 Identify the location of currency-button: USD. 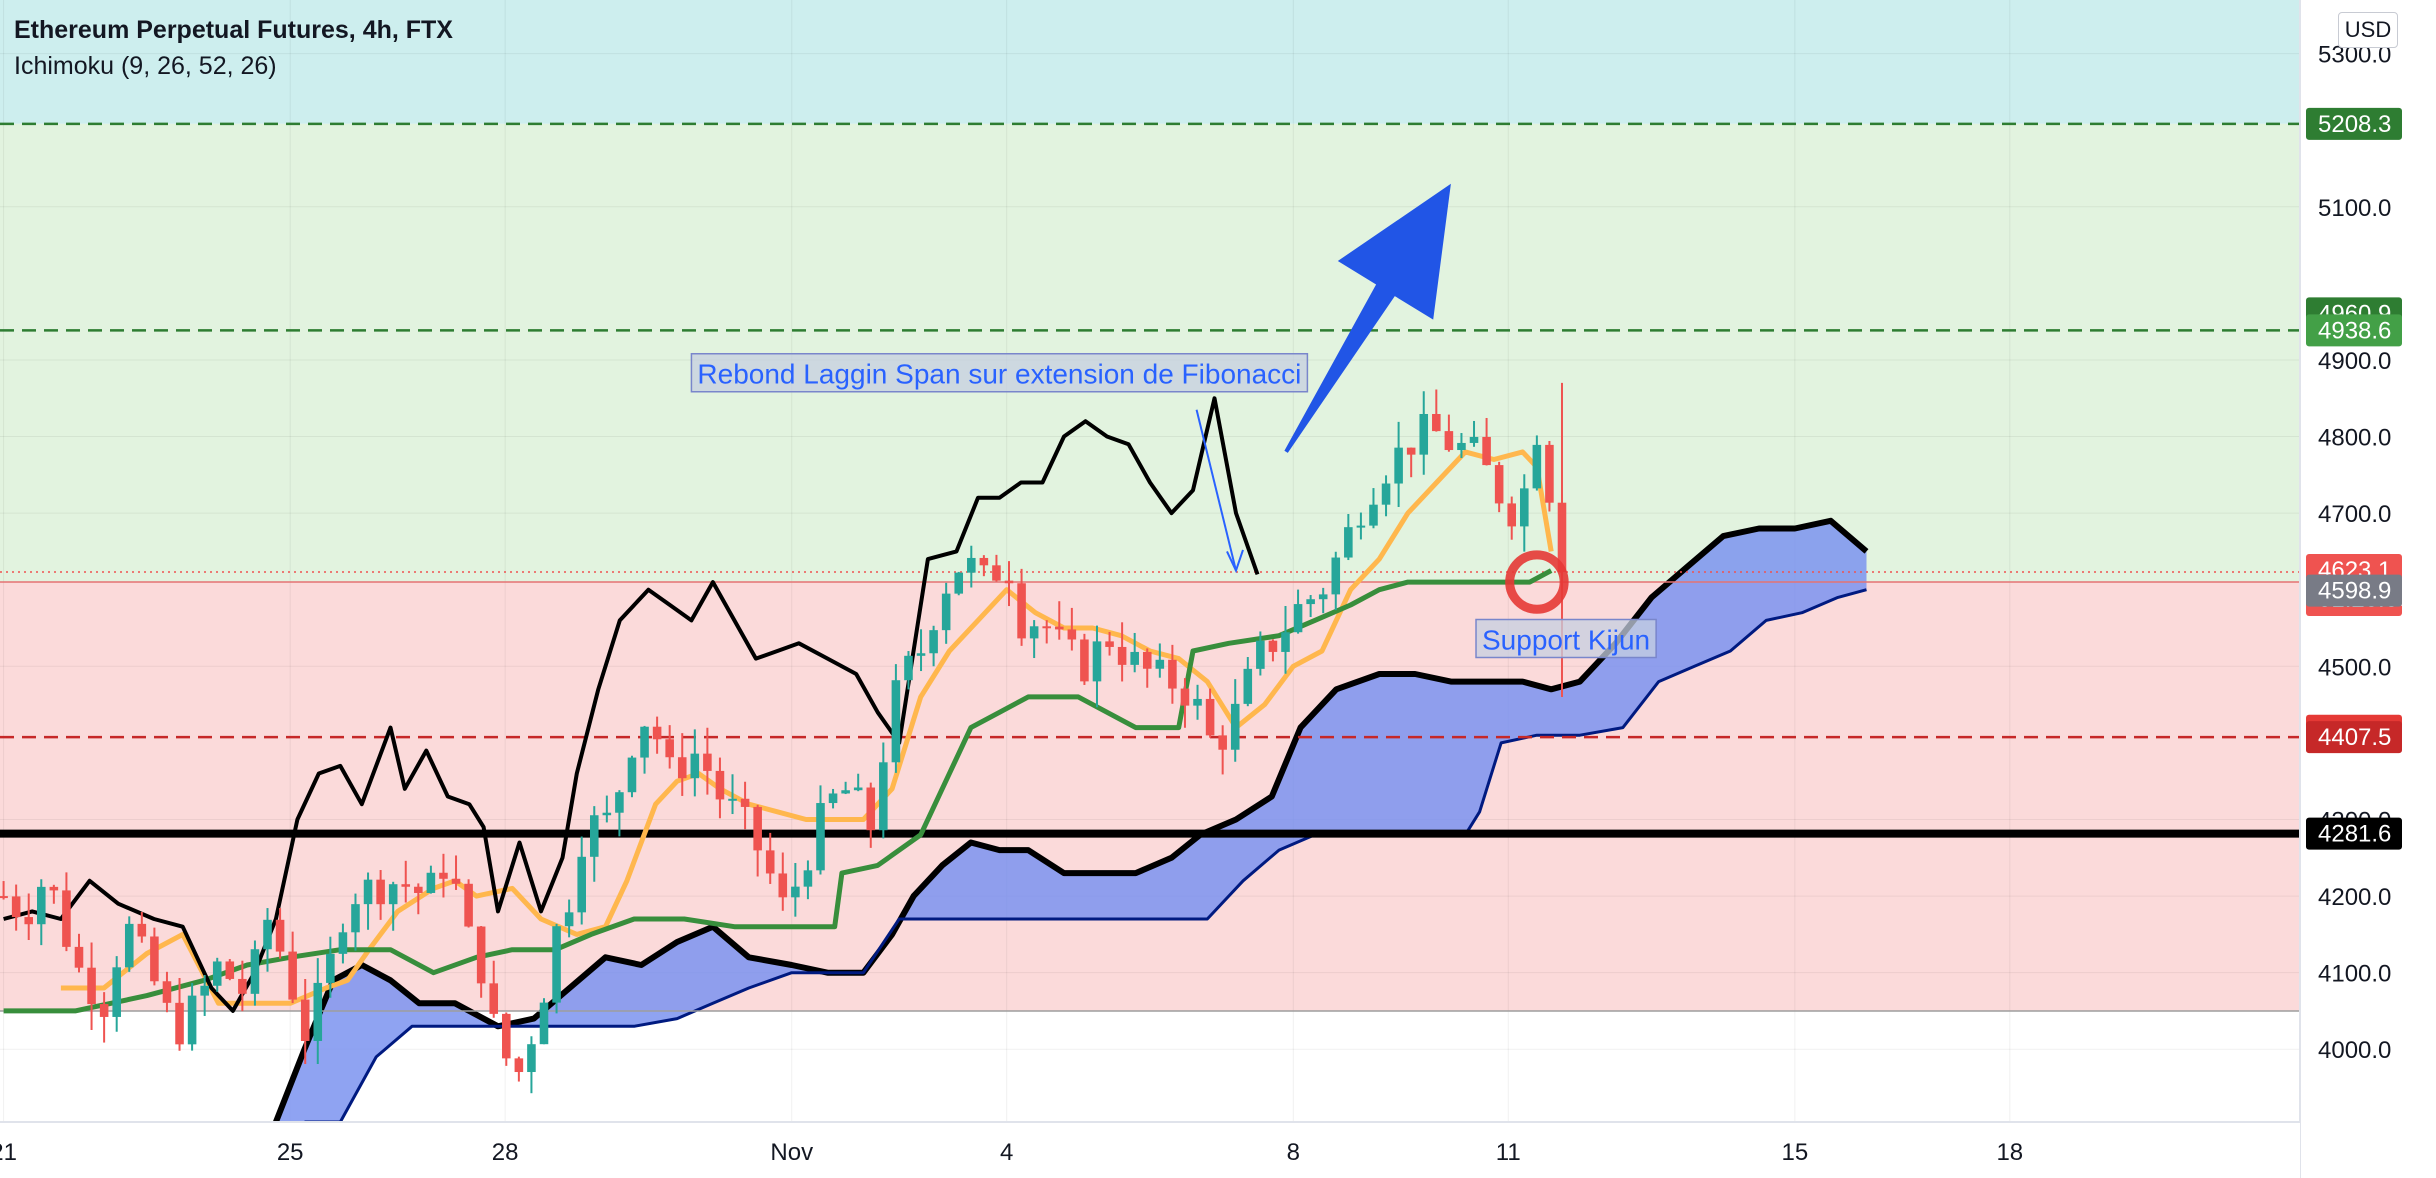
(2368, 30).